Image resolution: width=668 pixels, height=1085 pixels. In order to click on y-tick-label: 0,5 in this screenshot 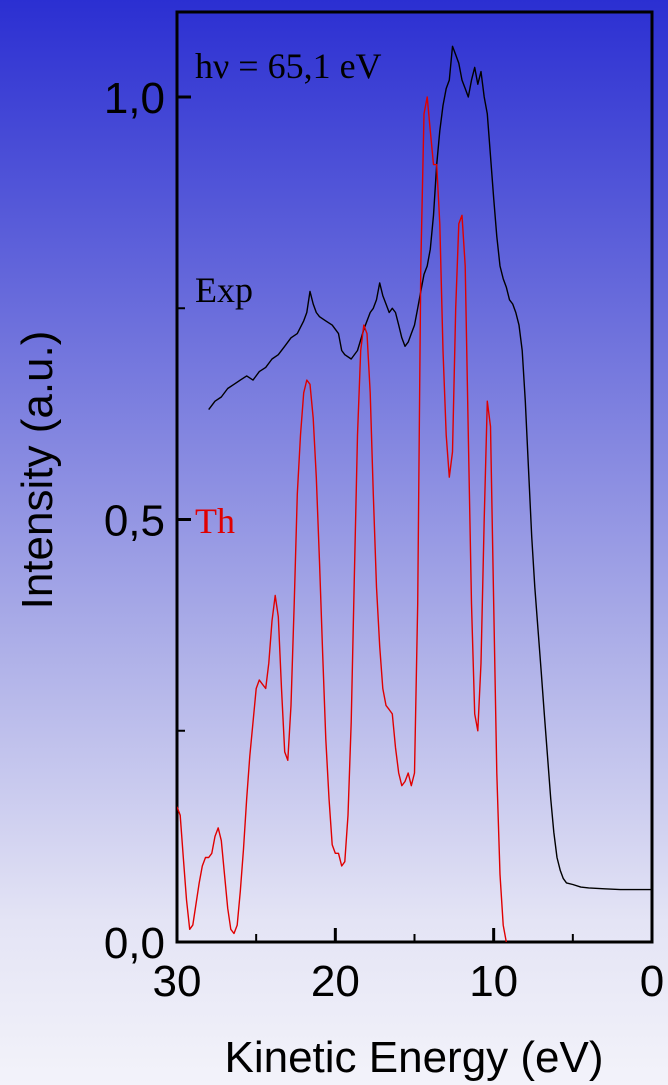, I will do `click(134, 521)`.